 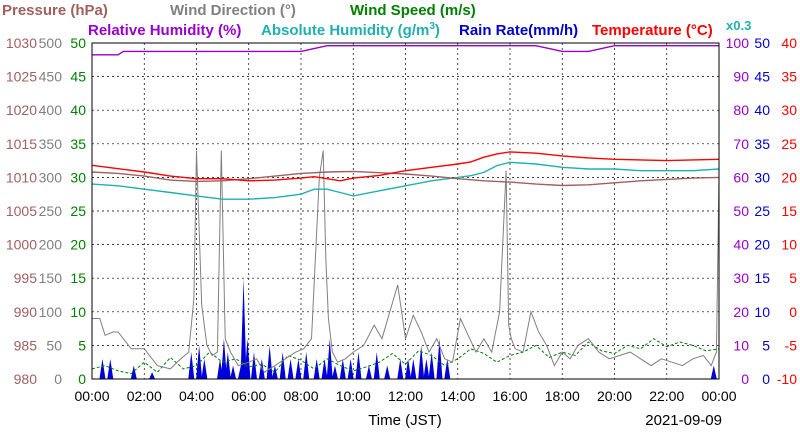 What do you see at coordinates (766, 379) in the screenshot?
I see `tick-label-rain: 0` at bounding box center [766, 379].